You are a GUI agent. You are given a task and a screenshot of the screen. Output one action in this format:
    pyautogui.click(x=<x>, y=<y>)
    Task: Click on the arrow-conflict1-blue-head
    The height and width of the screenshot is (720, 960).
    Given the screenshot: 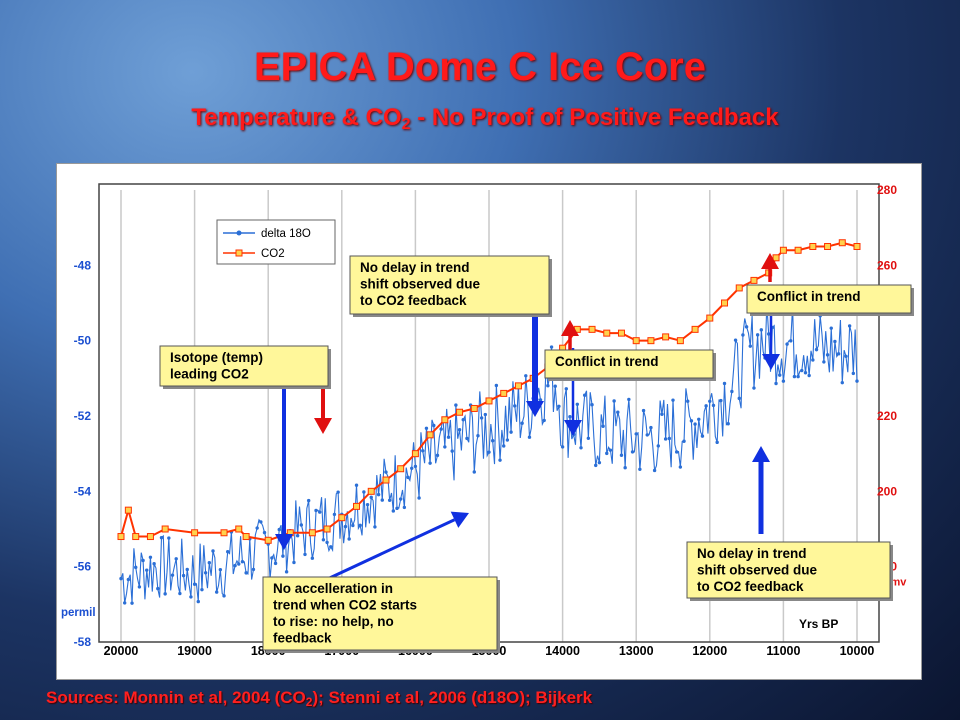 What is the action you would take?
    pyautogui.click(x=573, y=428)
    